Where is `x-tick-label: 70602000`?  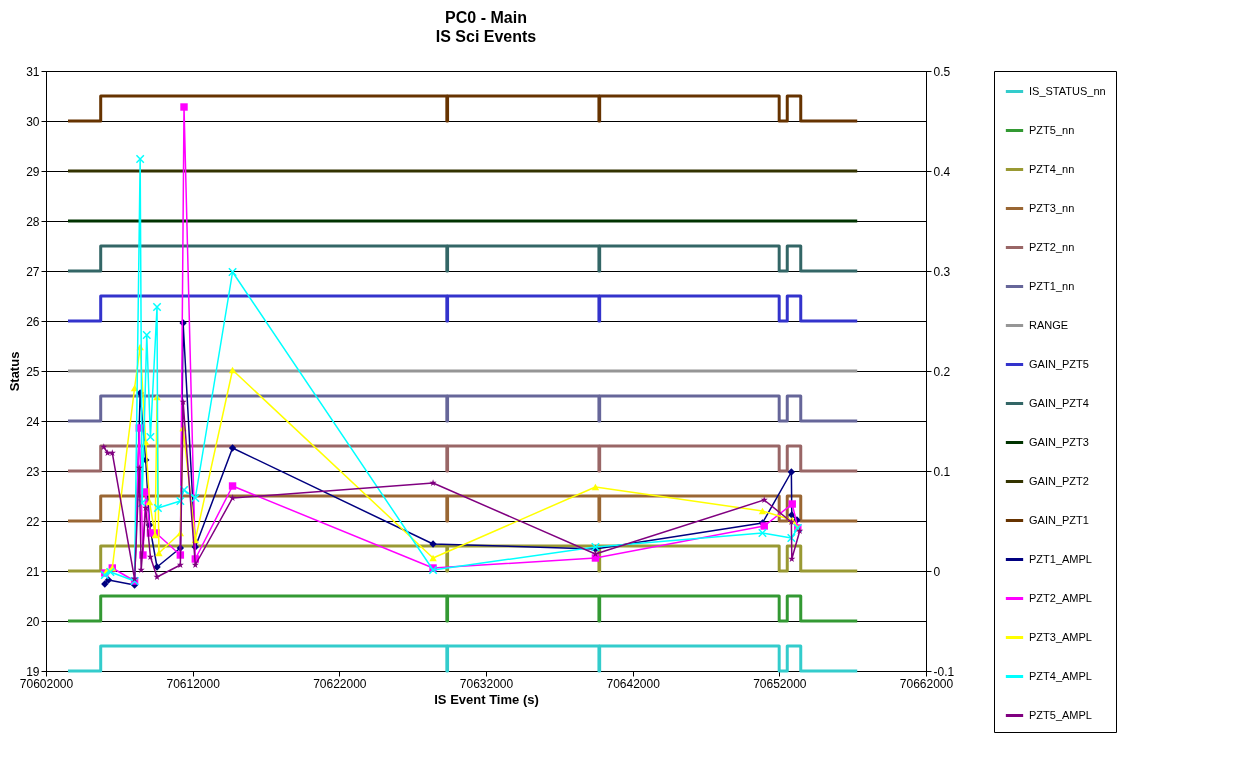 x-tick-label: 70602000 is located at coordinates (46, 683).